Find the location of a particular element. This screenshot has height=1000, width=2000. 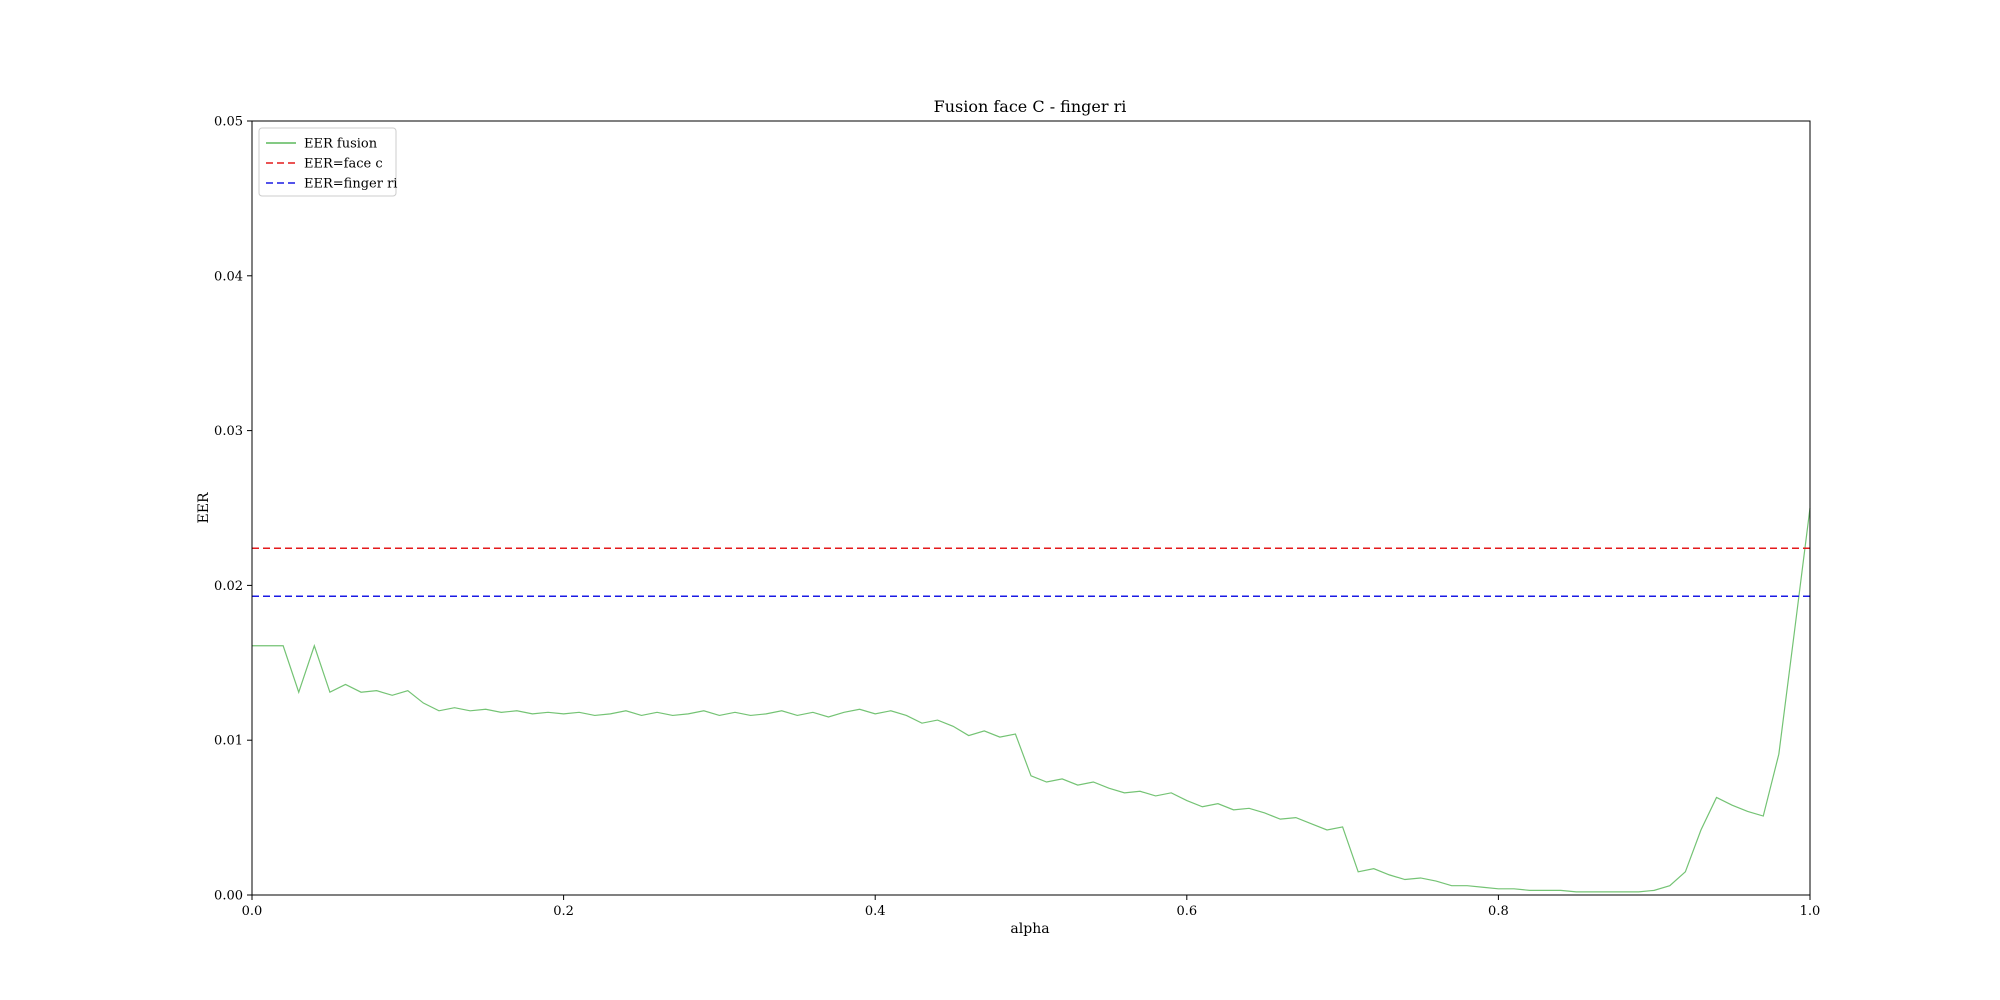

y-tick-label: 0.00 is located at coordinates (228, 896).